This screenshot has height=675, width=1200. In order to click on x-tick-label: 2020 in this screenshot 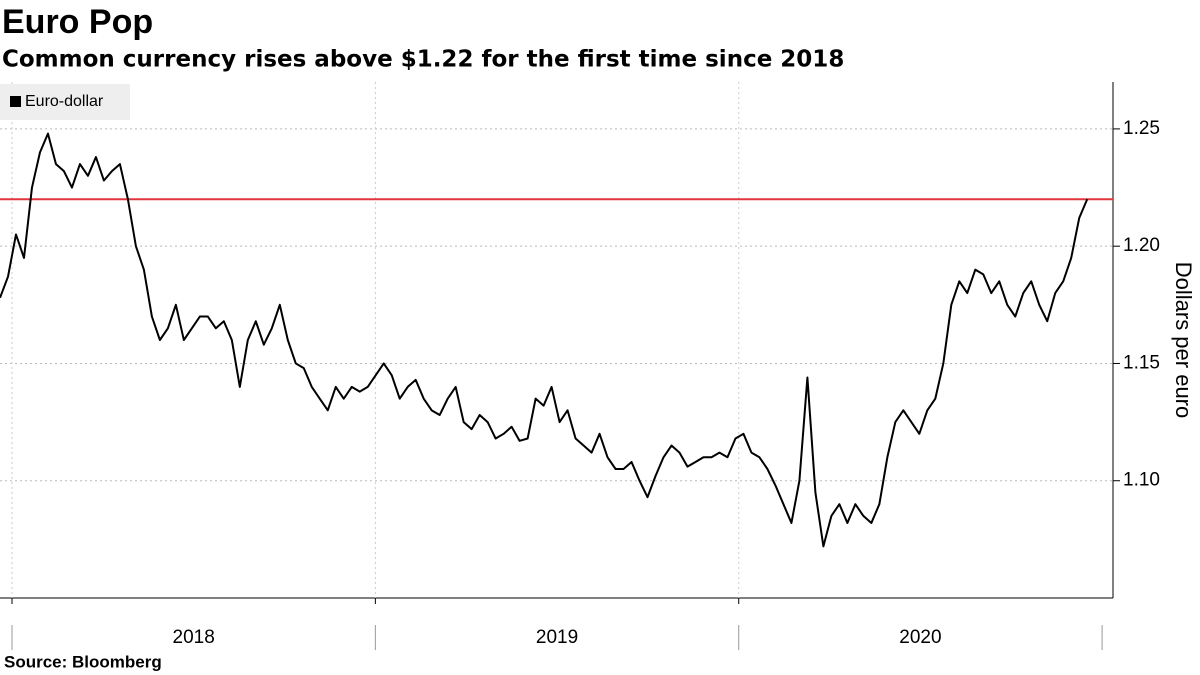, I will do `click(920, 637)`.